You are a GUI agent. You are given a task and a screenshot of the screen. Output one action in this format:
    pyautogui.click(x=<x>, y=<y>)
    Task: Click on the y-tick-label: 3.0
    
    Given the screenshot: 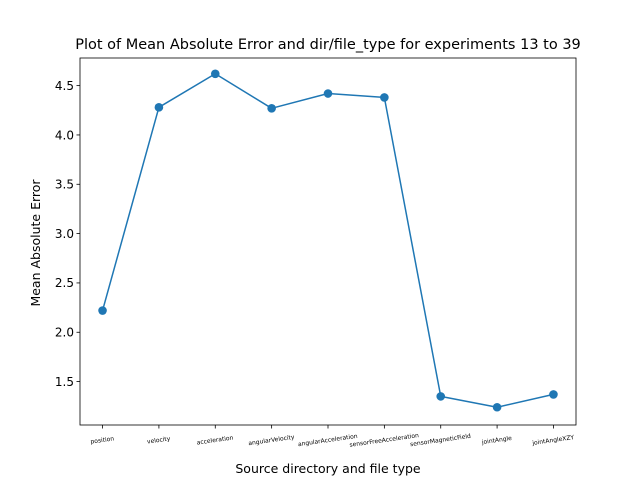 What is the action you would take?
    pyautogui.click(x=64, y=234)
    